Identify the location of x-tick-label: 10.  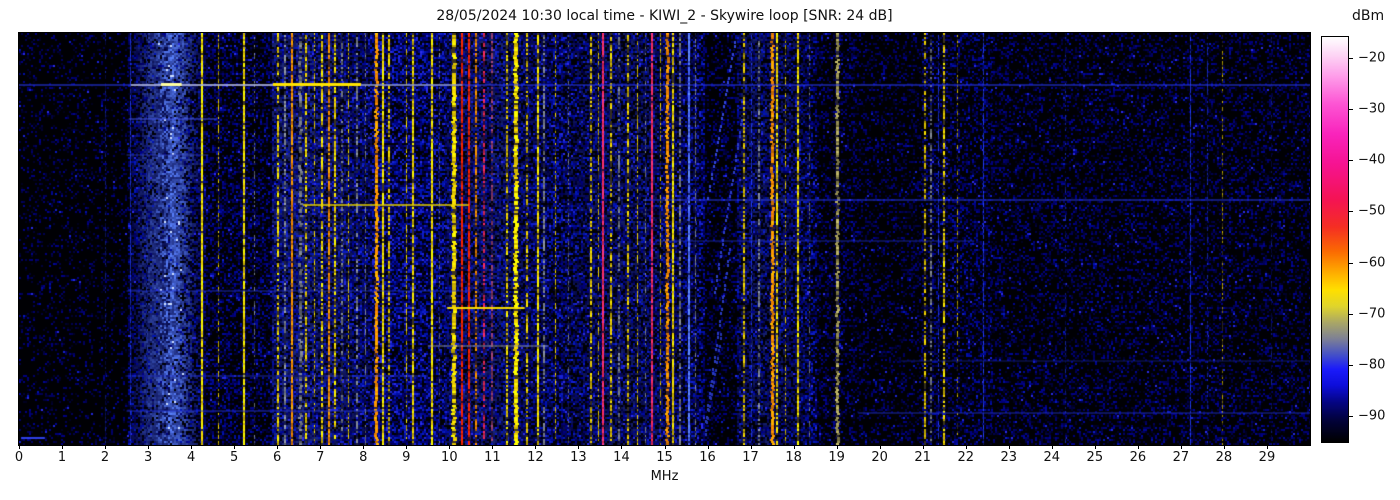
(449, 457).